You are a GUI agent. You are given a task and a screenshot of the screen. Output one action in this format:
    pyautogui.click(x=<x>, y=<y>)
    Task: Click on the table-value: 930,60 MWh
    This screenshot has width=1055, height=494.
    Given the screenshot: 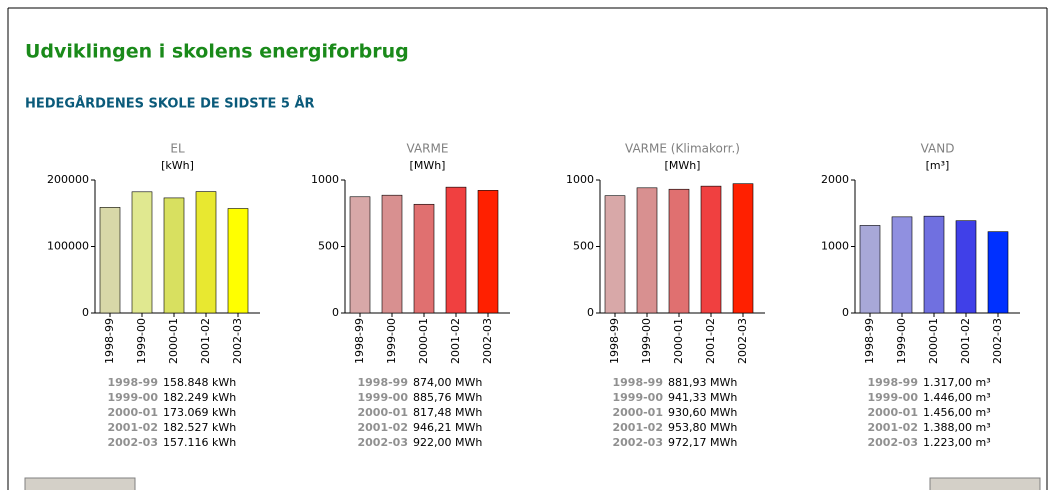 What is the action you would take?
    pyautogui.click(x=702, y=412)
    